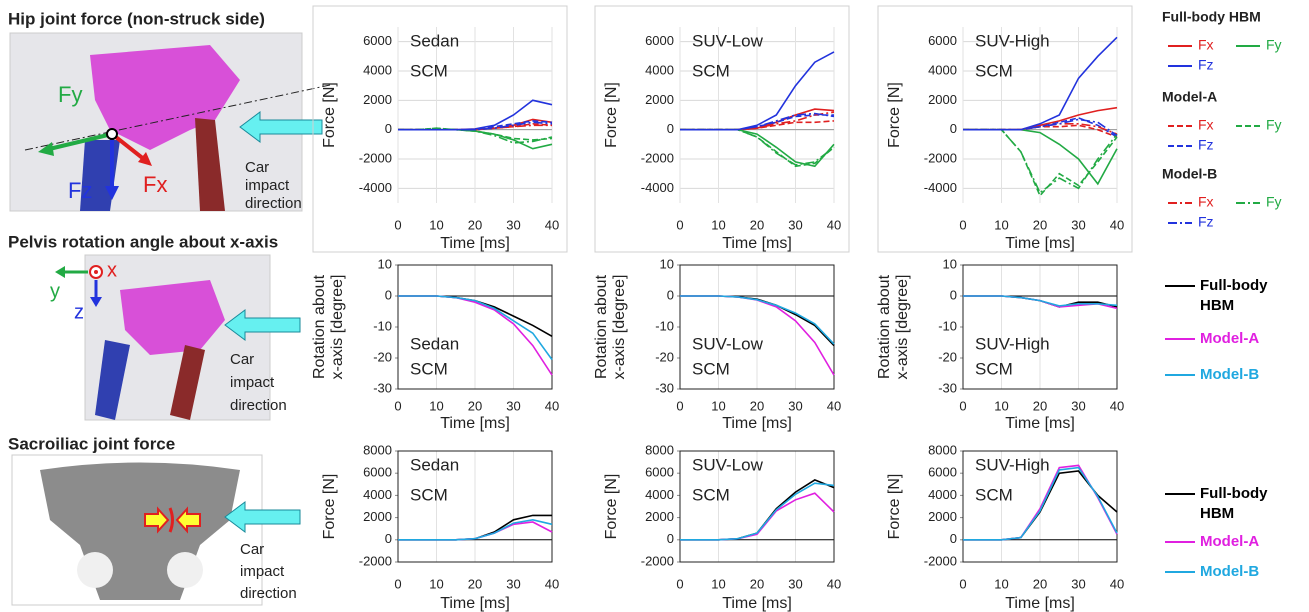 The image size is (1309, 612). Describe the element at coordinates (252, 382) in the screenshot. I see `note: impact` at that location.